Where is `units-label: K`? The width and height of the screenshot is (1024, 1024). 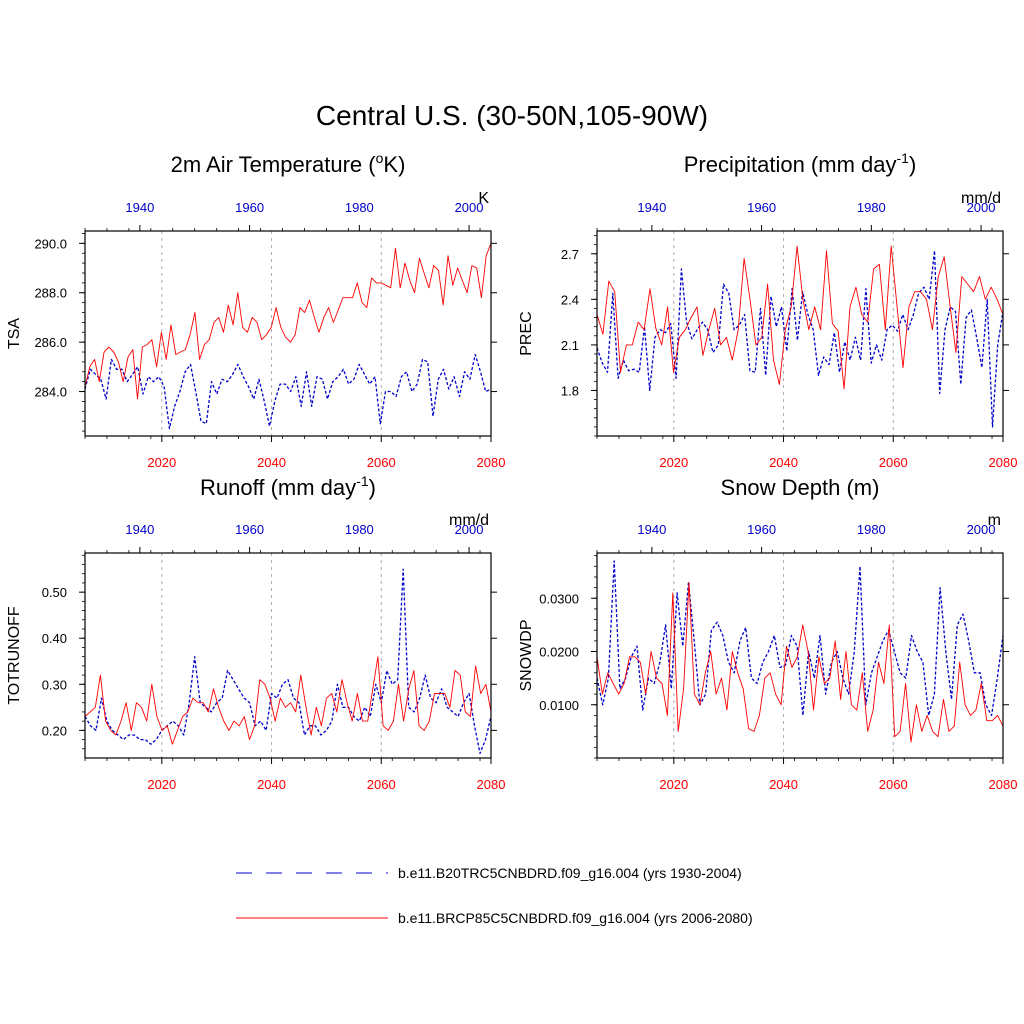
units-label: K is located at coordinates (483, 198).